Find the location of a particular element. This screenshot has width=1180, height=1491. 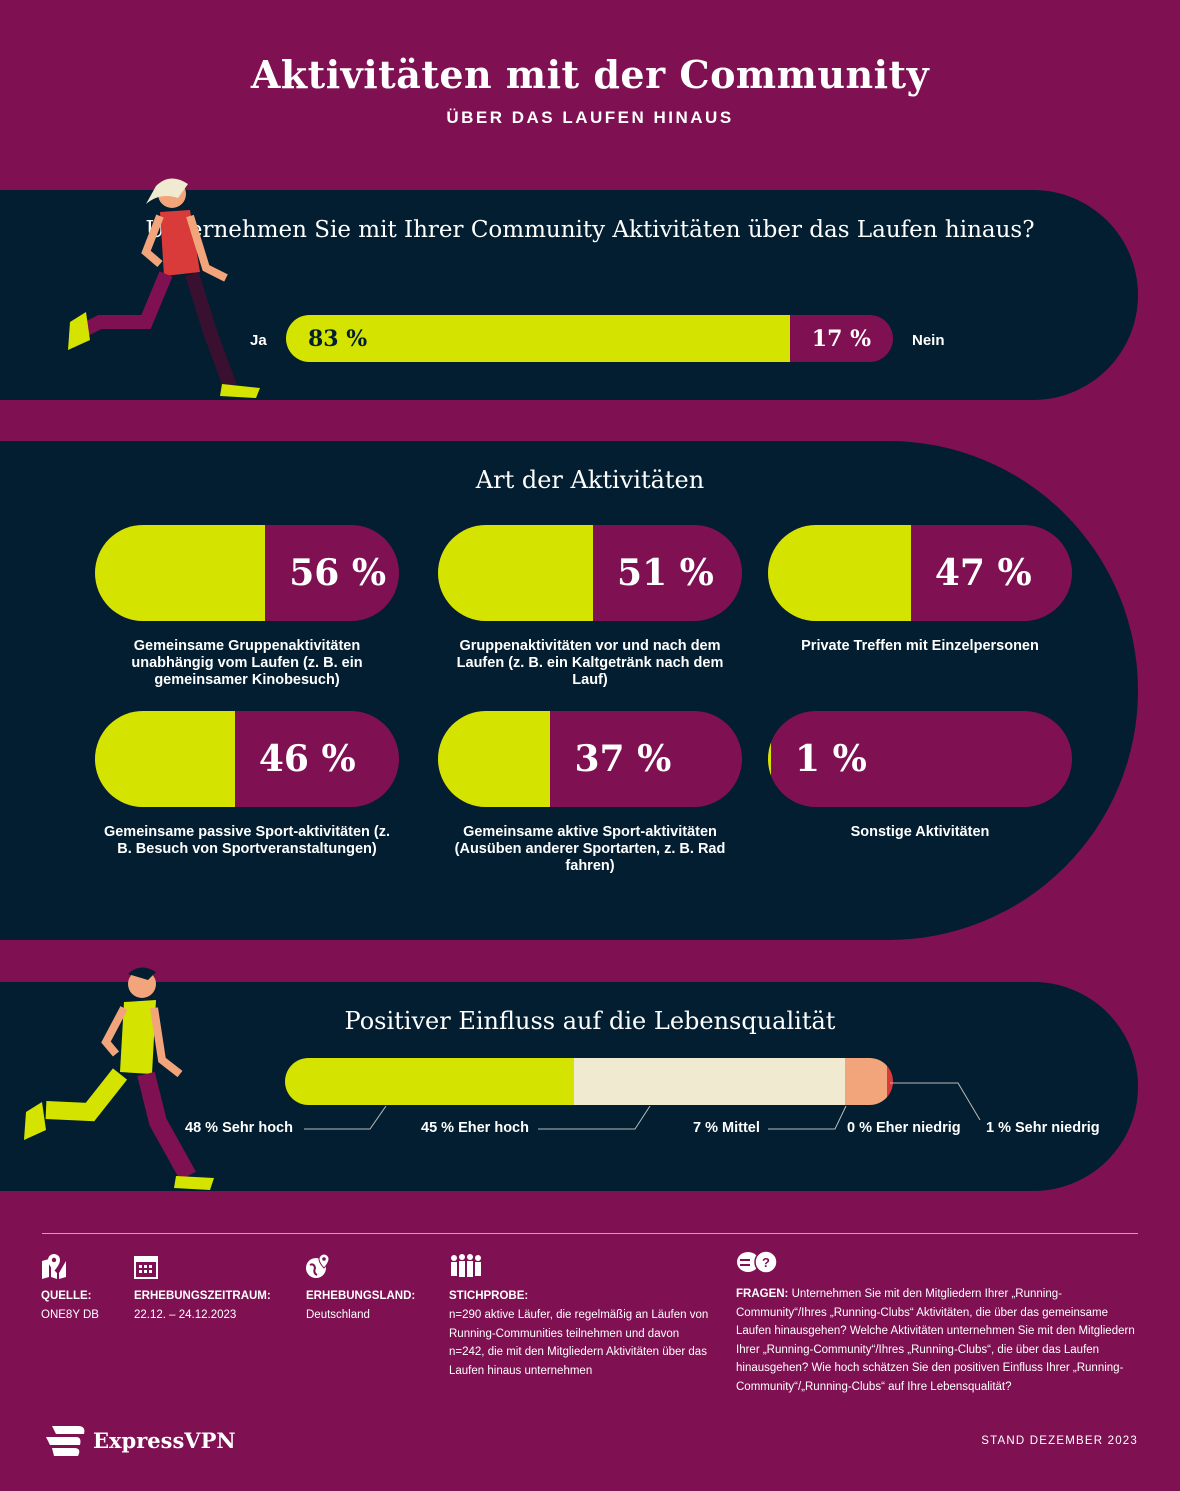

no-label: Nein is located at coordinates (928, 340).